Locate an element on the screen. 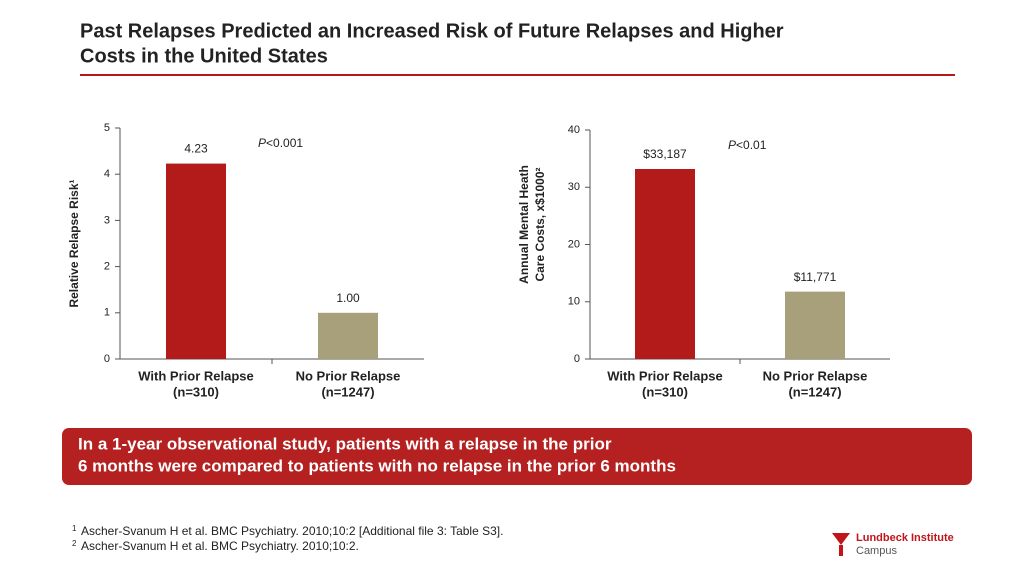 Image resolution: width=1024 pixels, height=576 pixels. y-tick-label: 4 is located at coordinates (107, 174).